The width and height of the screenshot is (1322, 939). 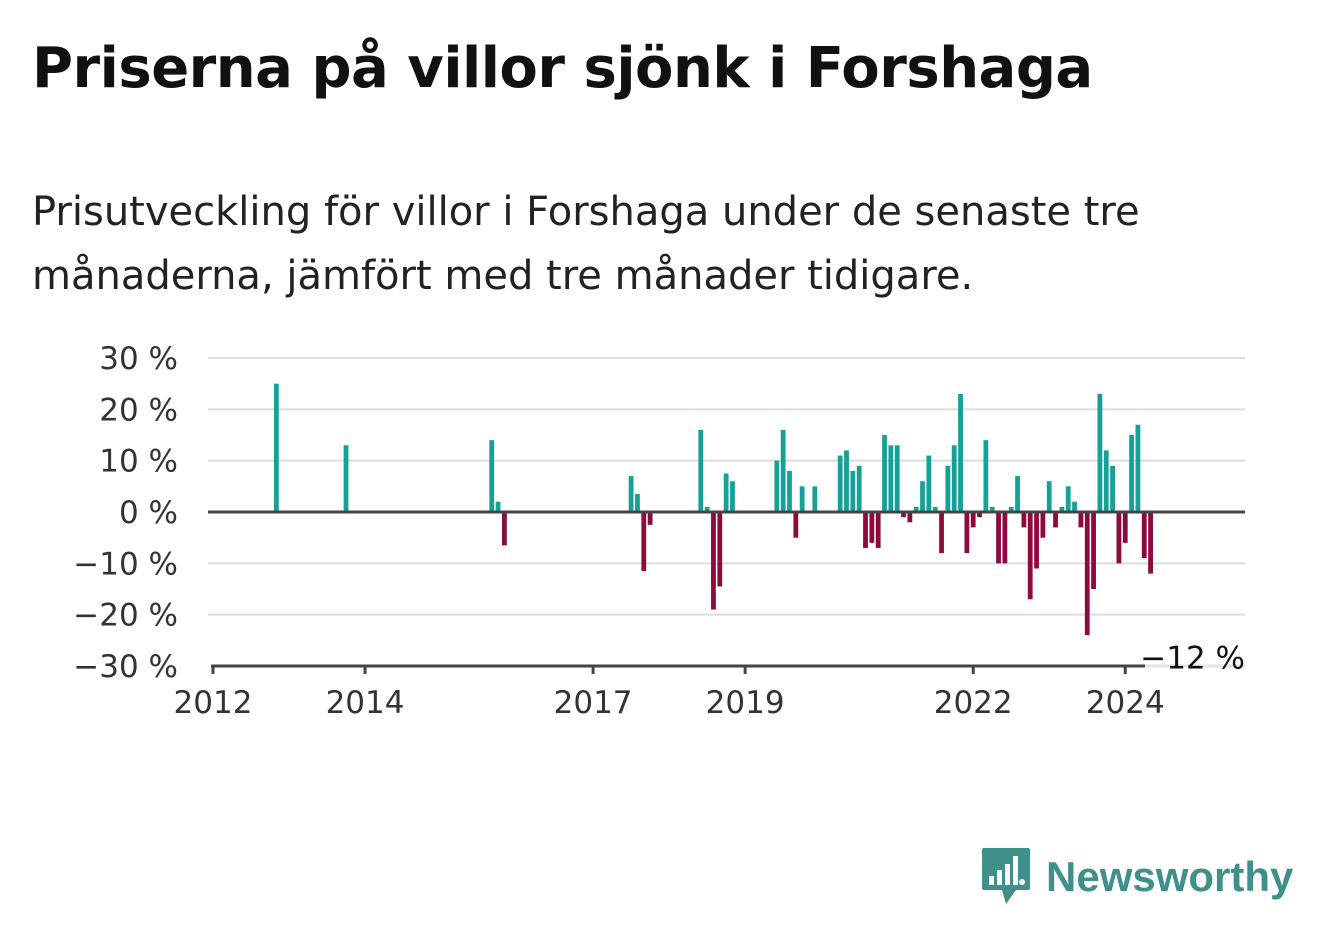 What do you see at coordinates (562, 68) in the screenshot?
I see `chart-title: Priserna på villor sjönk i Forshaga` at bounding box center [562, 68].